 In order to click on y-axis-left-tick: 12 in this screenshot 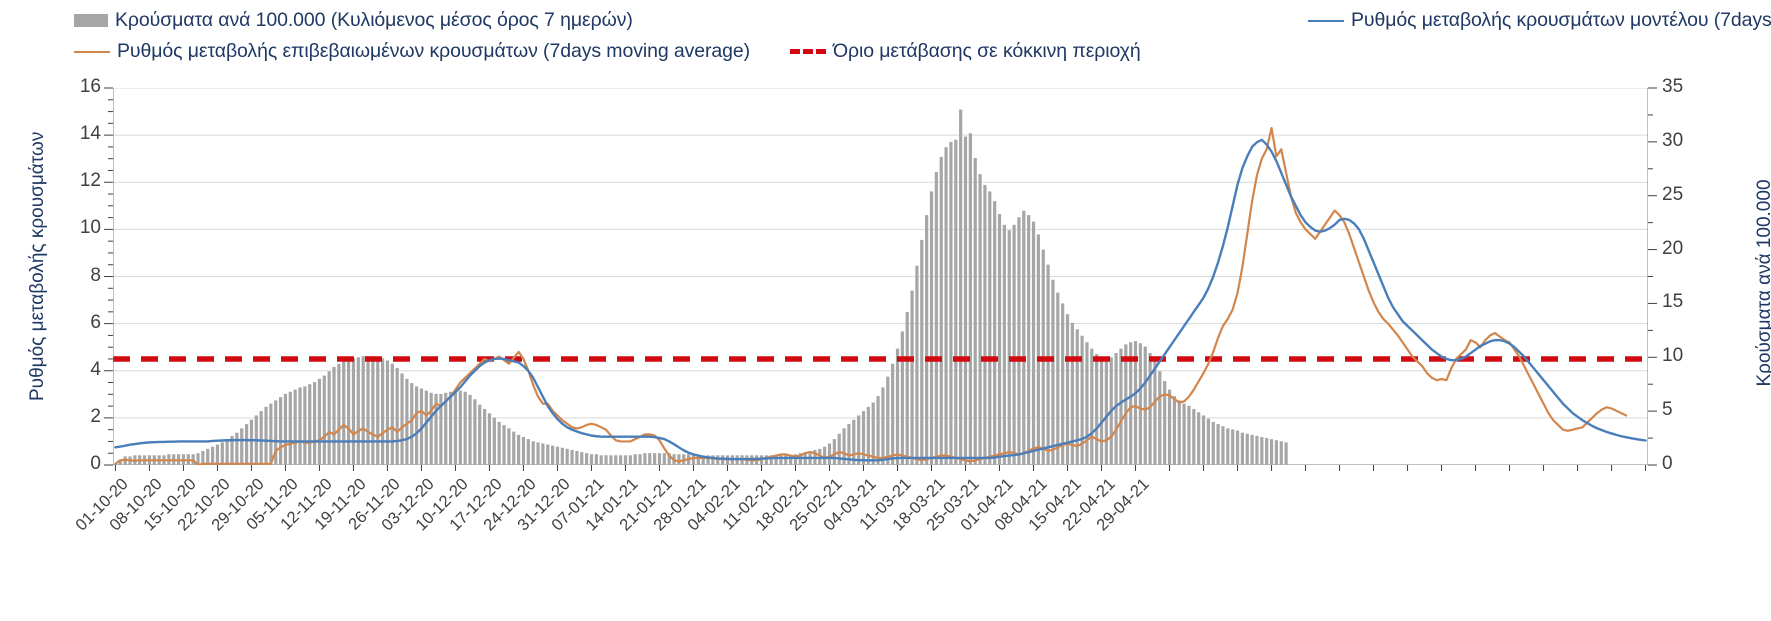, I will do `click(90, 181)`.